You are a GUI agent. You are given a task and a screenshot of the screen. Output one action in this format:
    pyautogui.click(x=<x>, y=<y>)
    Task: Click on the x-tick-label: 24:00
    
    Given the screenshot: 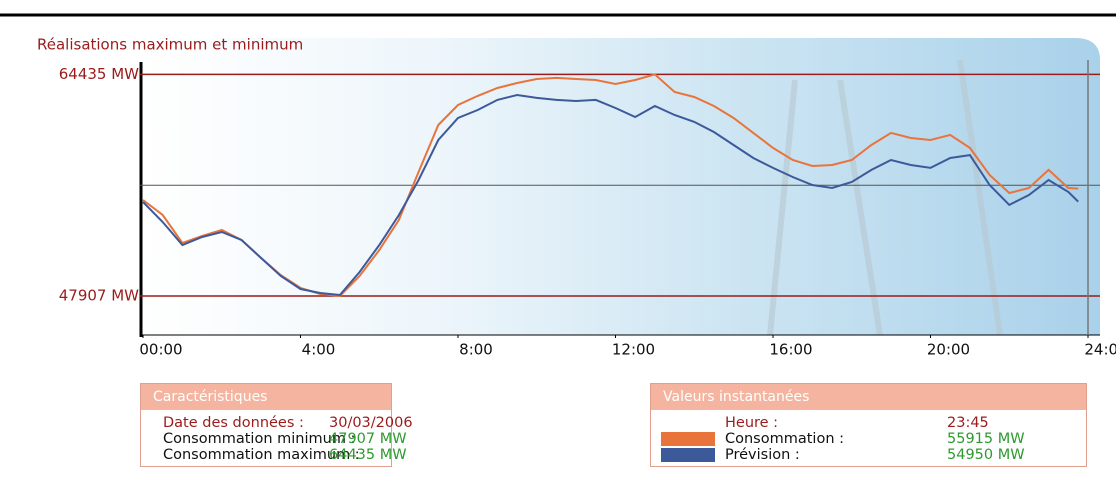 What is the action you would take?
    pyautogui.click(x=1100, y=350)
    